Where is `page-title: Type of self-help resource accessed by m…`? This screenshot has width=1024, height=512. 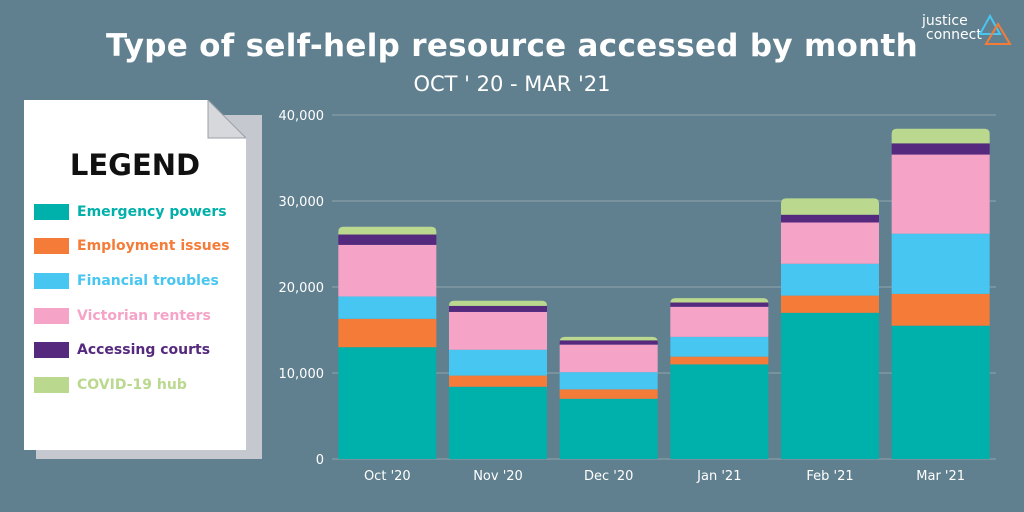
page-title: Type of self-help resource accessed by m… is located at coordinates (512, 46).